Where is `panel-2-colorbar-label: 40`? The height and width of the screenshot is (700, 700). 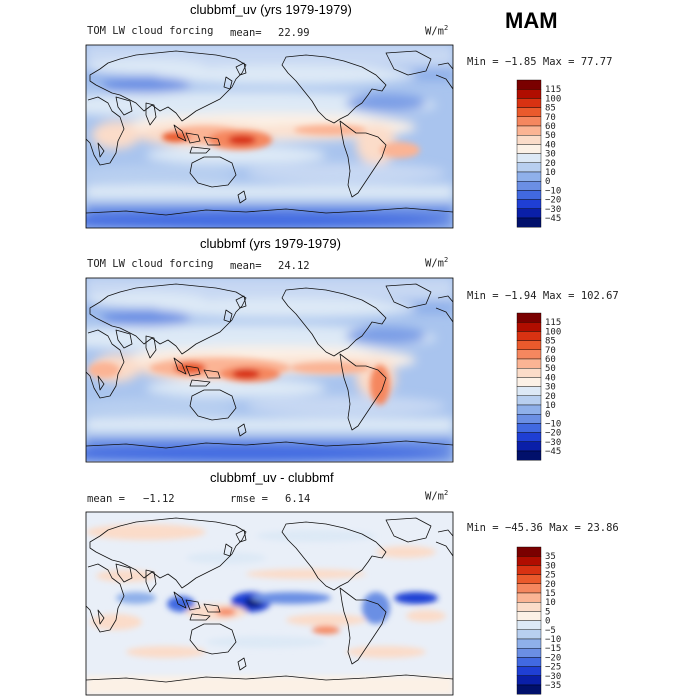 panel-2-colorbar-label: 40 is located at coordinates (550, 378).